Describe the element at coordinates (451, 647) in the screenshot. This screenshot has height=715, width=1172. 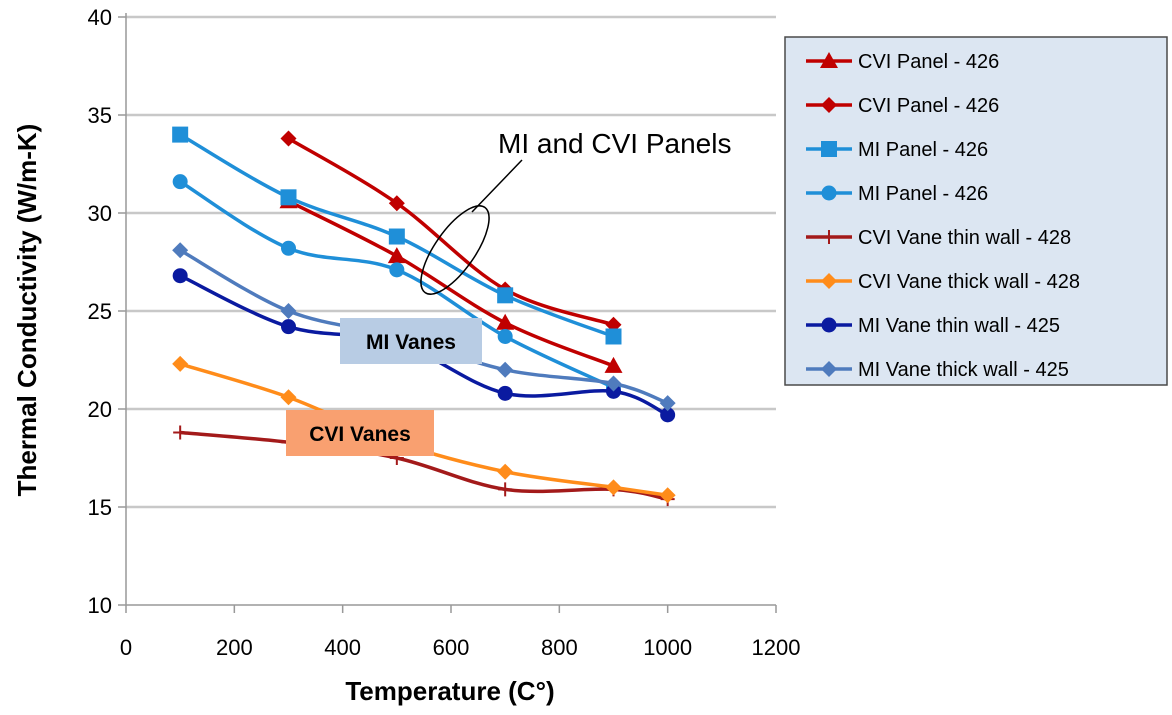
I see `x-tick-label: 600` at that location.